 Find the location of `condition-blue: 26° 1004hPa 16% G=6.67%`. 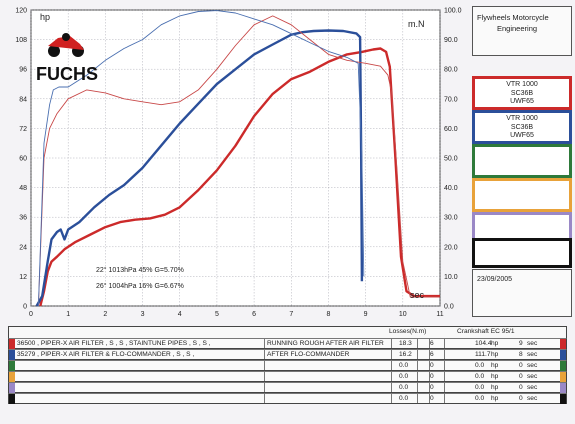

condition-blue: 26° 1004hPa 16% G=6.67% is located at coordinates (140, 286).